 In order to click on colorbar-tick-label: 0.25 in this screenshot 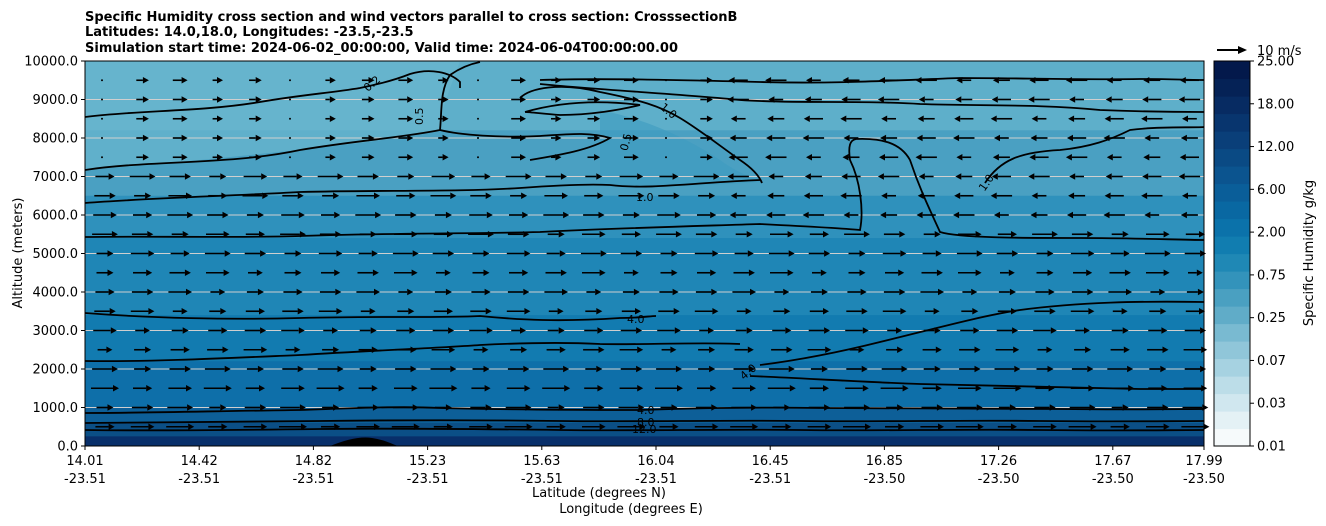, I will do `click(1271, 318)`.